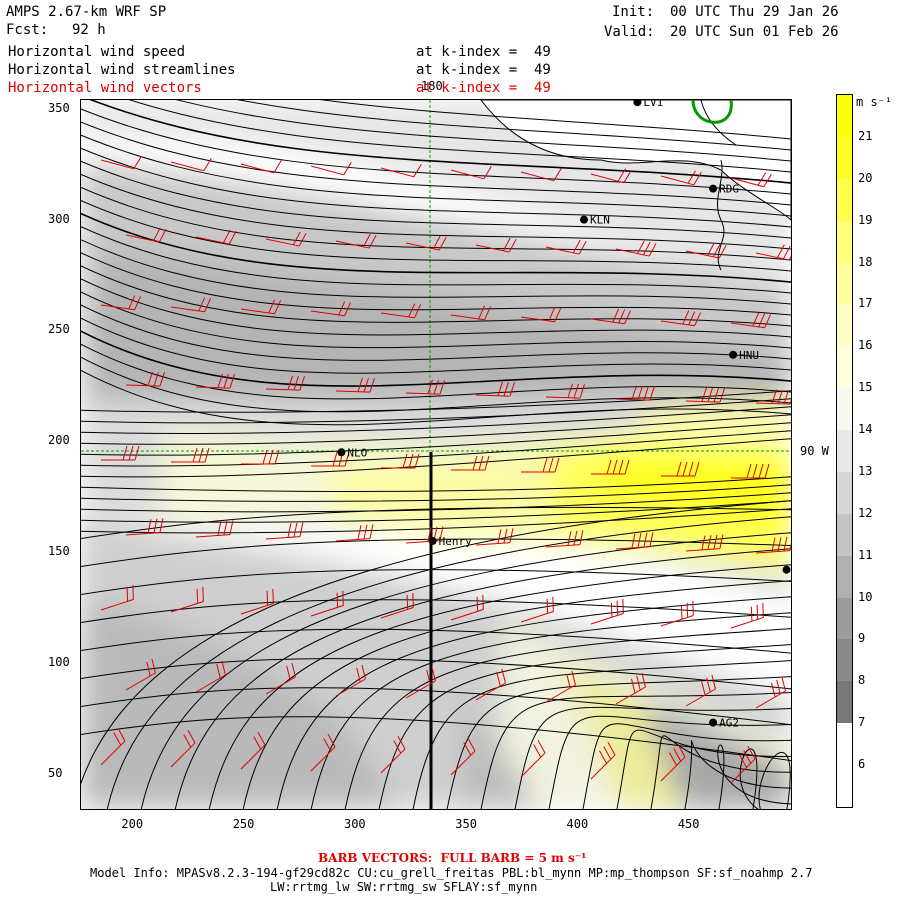  What do you see at coordinates (865, 387) in the screenshot?
I see `colorbar-label: 15` at bounding box center [865, 387].